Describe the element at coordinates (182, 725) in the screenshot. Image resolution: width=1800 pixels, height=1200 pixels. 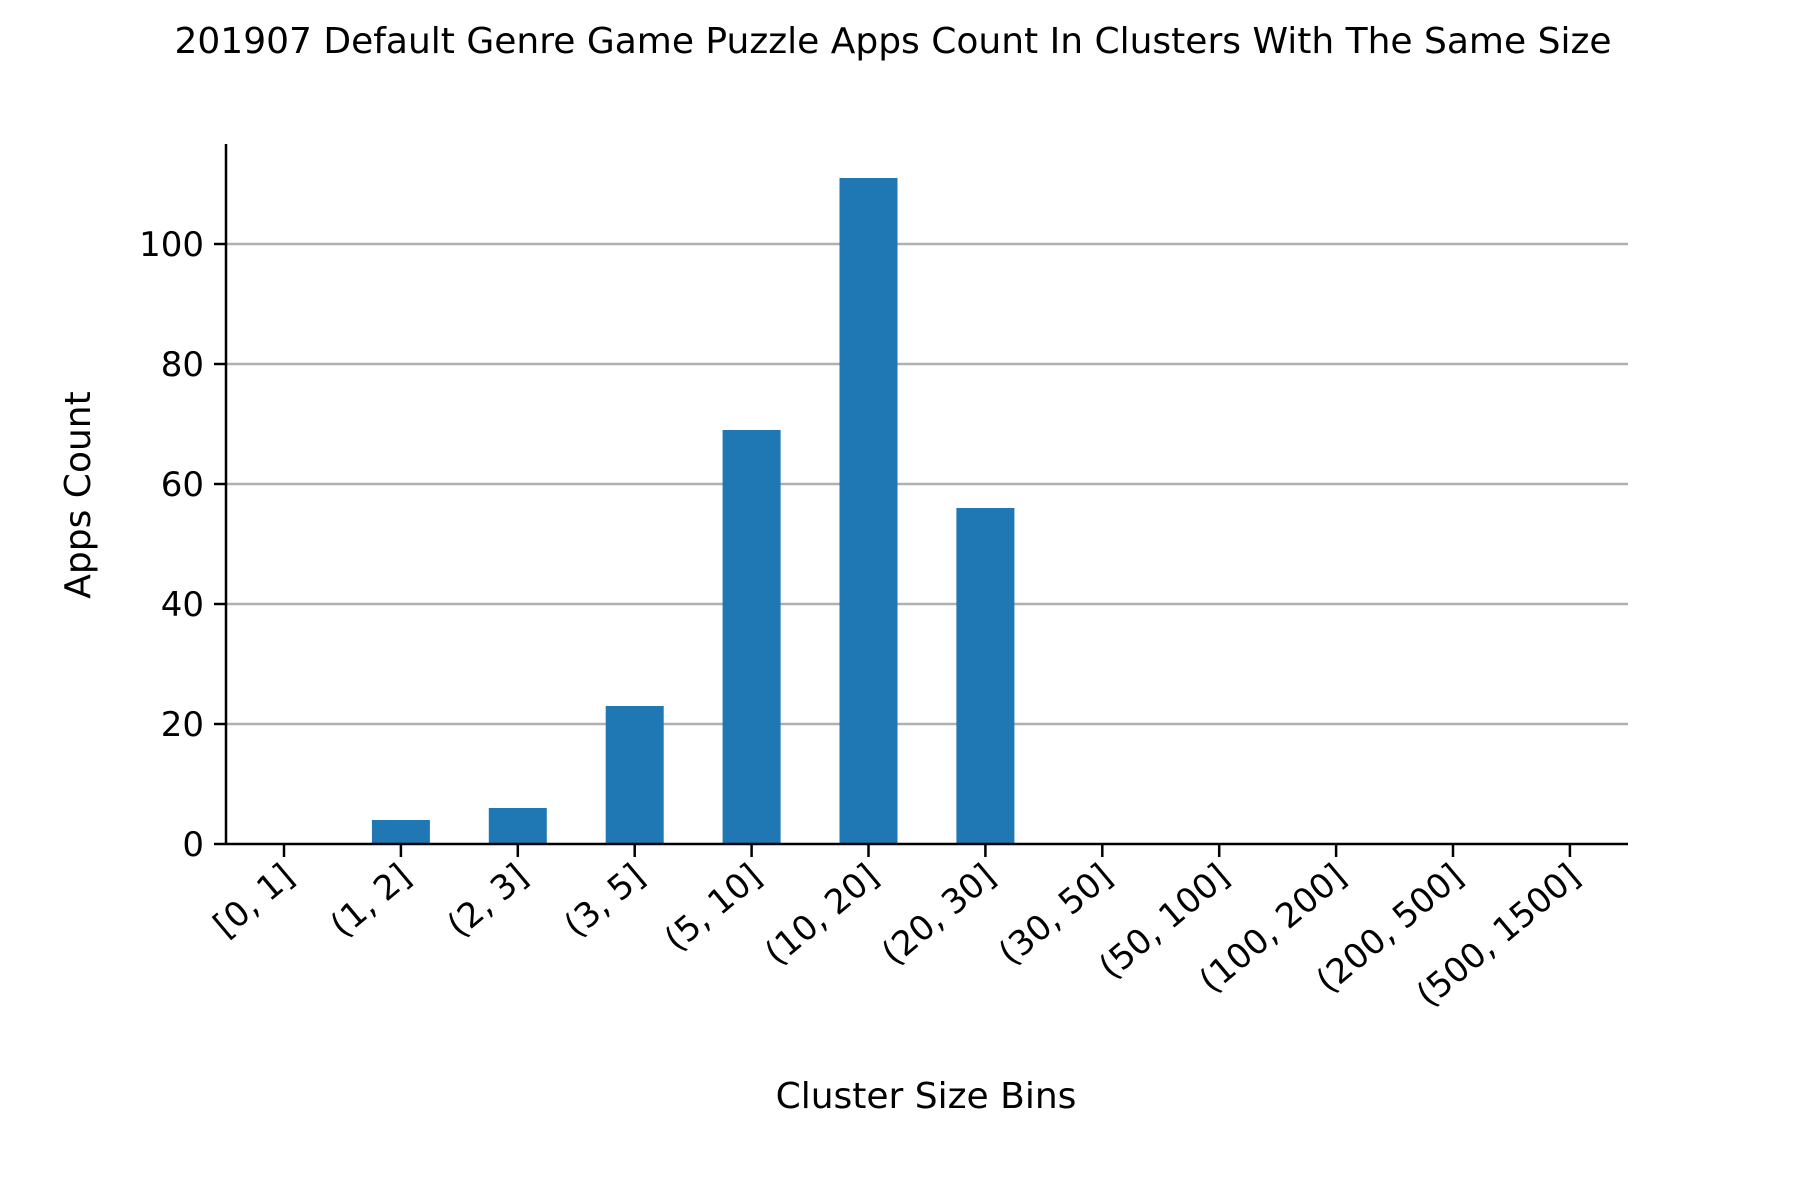
I see `y-tick-label: 20` at that location.